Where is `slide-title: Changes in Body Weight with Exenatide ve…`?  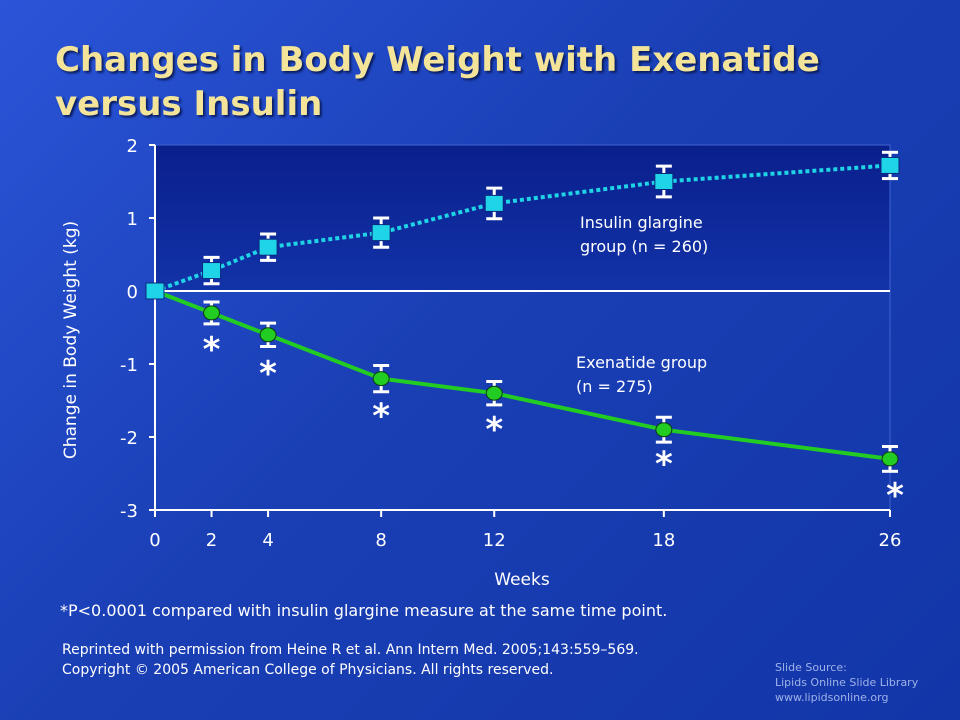 slide-title: Changes in Body Weight with Exenatide ve… is located at coordinates (437, 82).